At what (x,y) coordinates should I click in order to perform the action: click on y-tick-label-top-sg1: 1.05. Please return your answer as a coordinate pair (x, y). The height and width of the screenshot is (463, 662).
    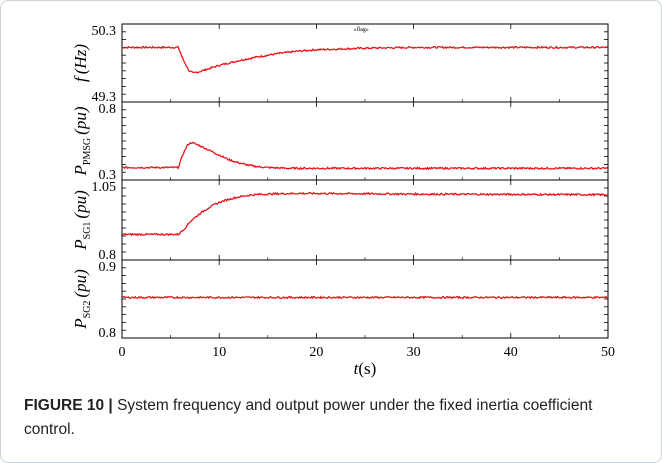
    Looking at the image, I should click on (104, 187).